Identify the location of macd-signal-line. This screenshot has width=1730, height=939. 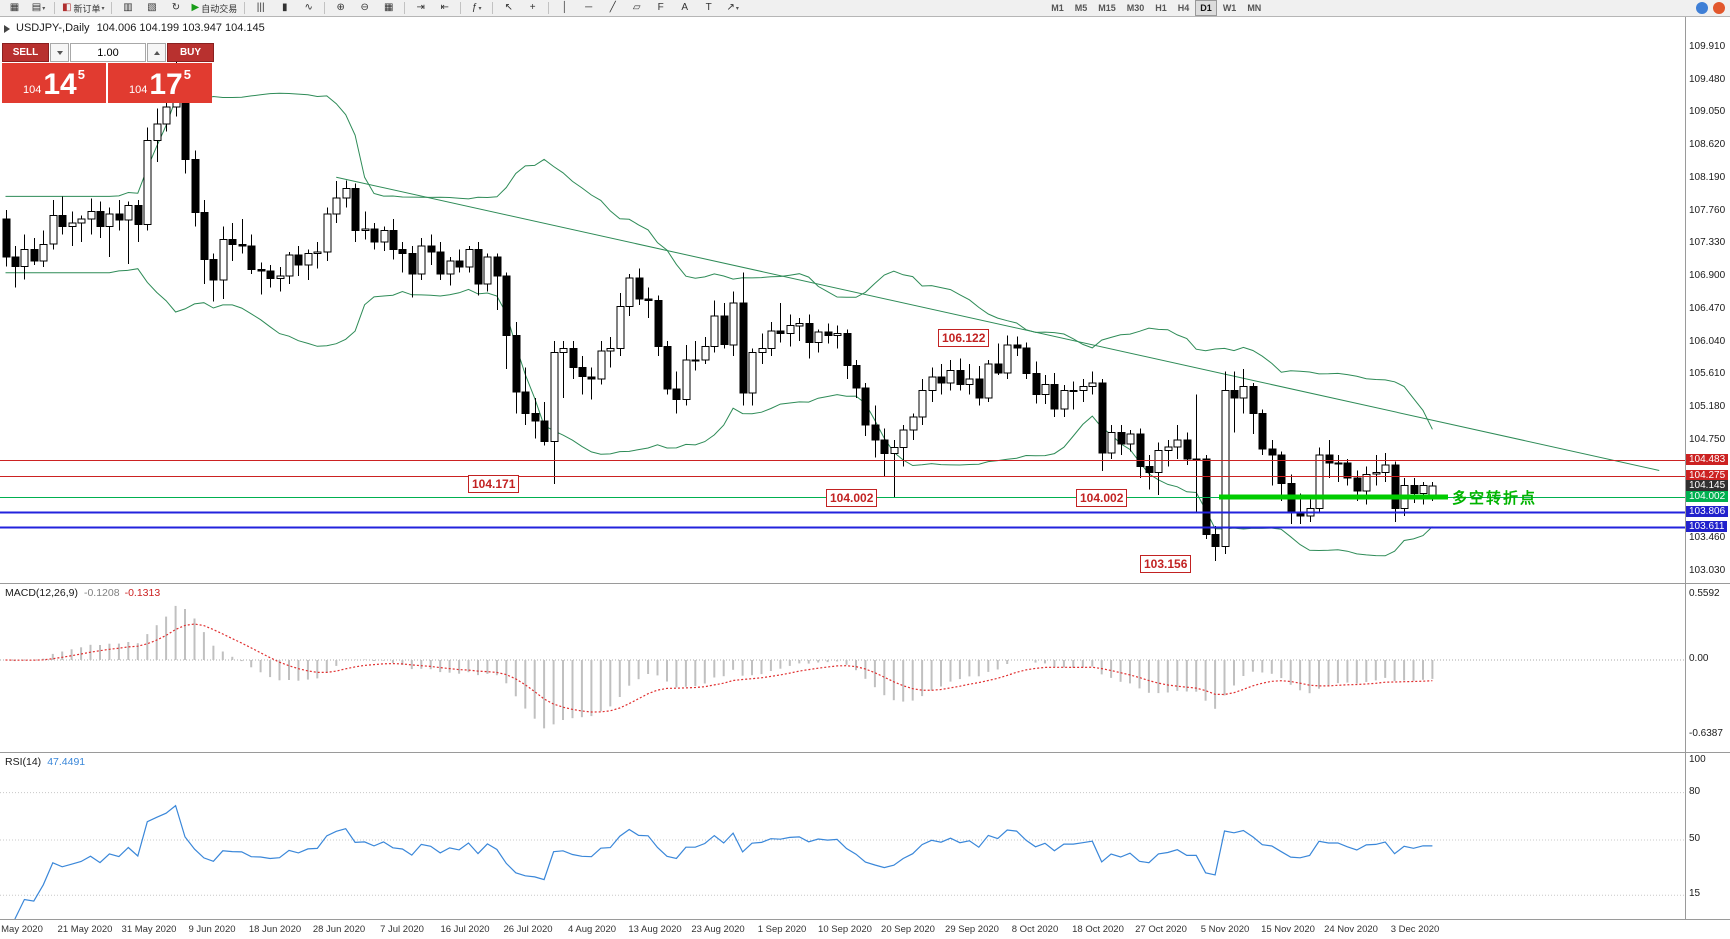
(719, 668).